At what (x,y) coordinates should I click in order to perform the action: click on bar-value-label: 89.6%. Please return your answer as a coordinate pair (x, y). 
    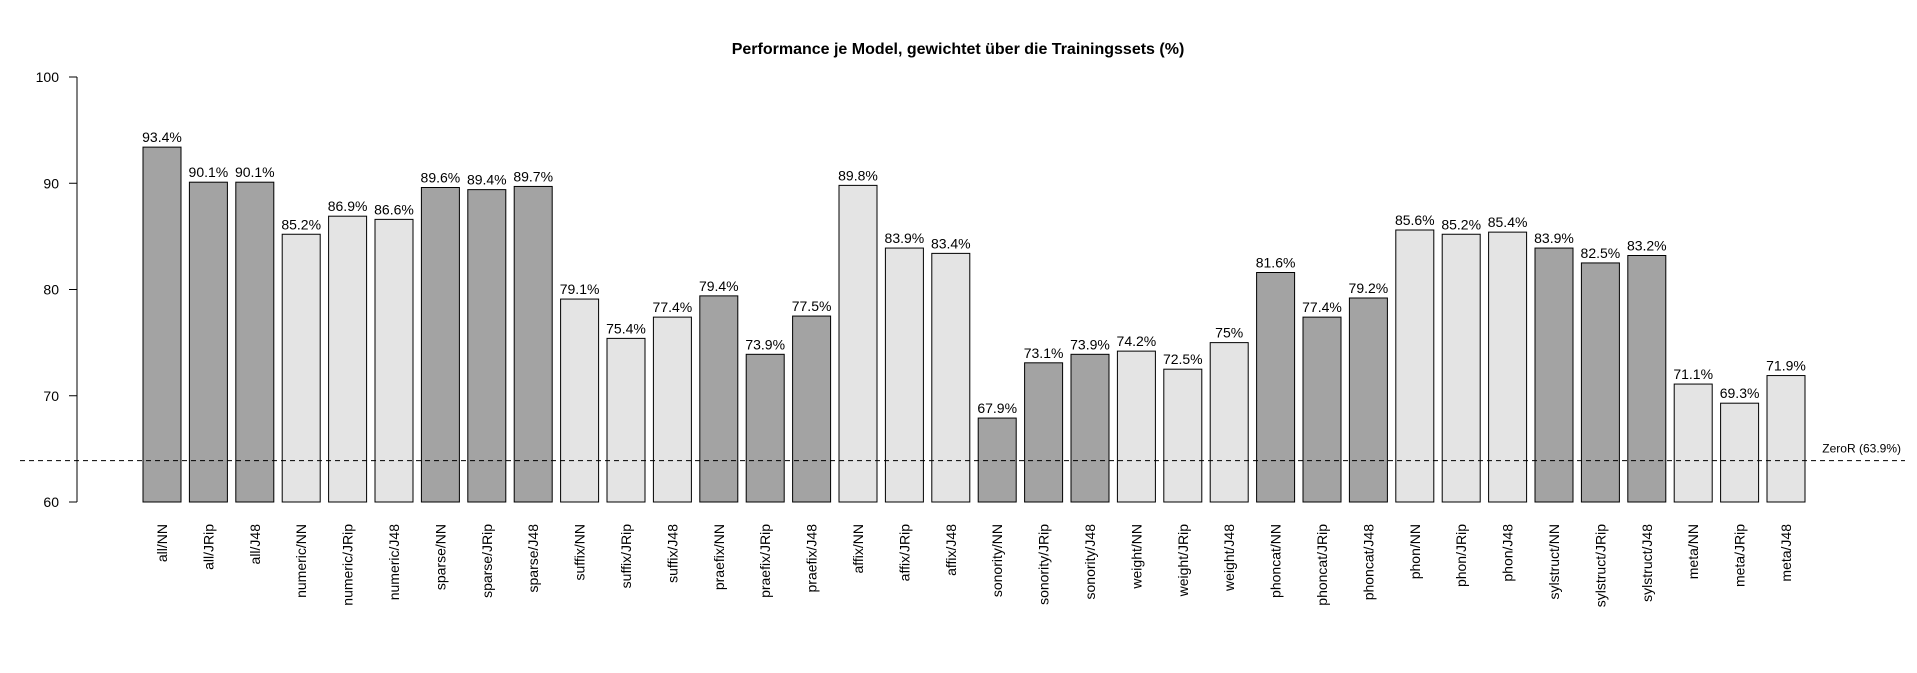
    Looking at the image, I should click on (441, 178).